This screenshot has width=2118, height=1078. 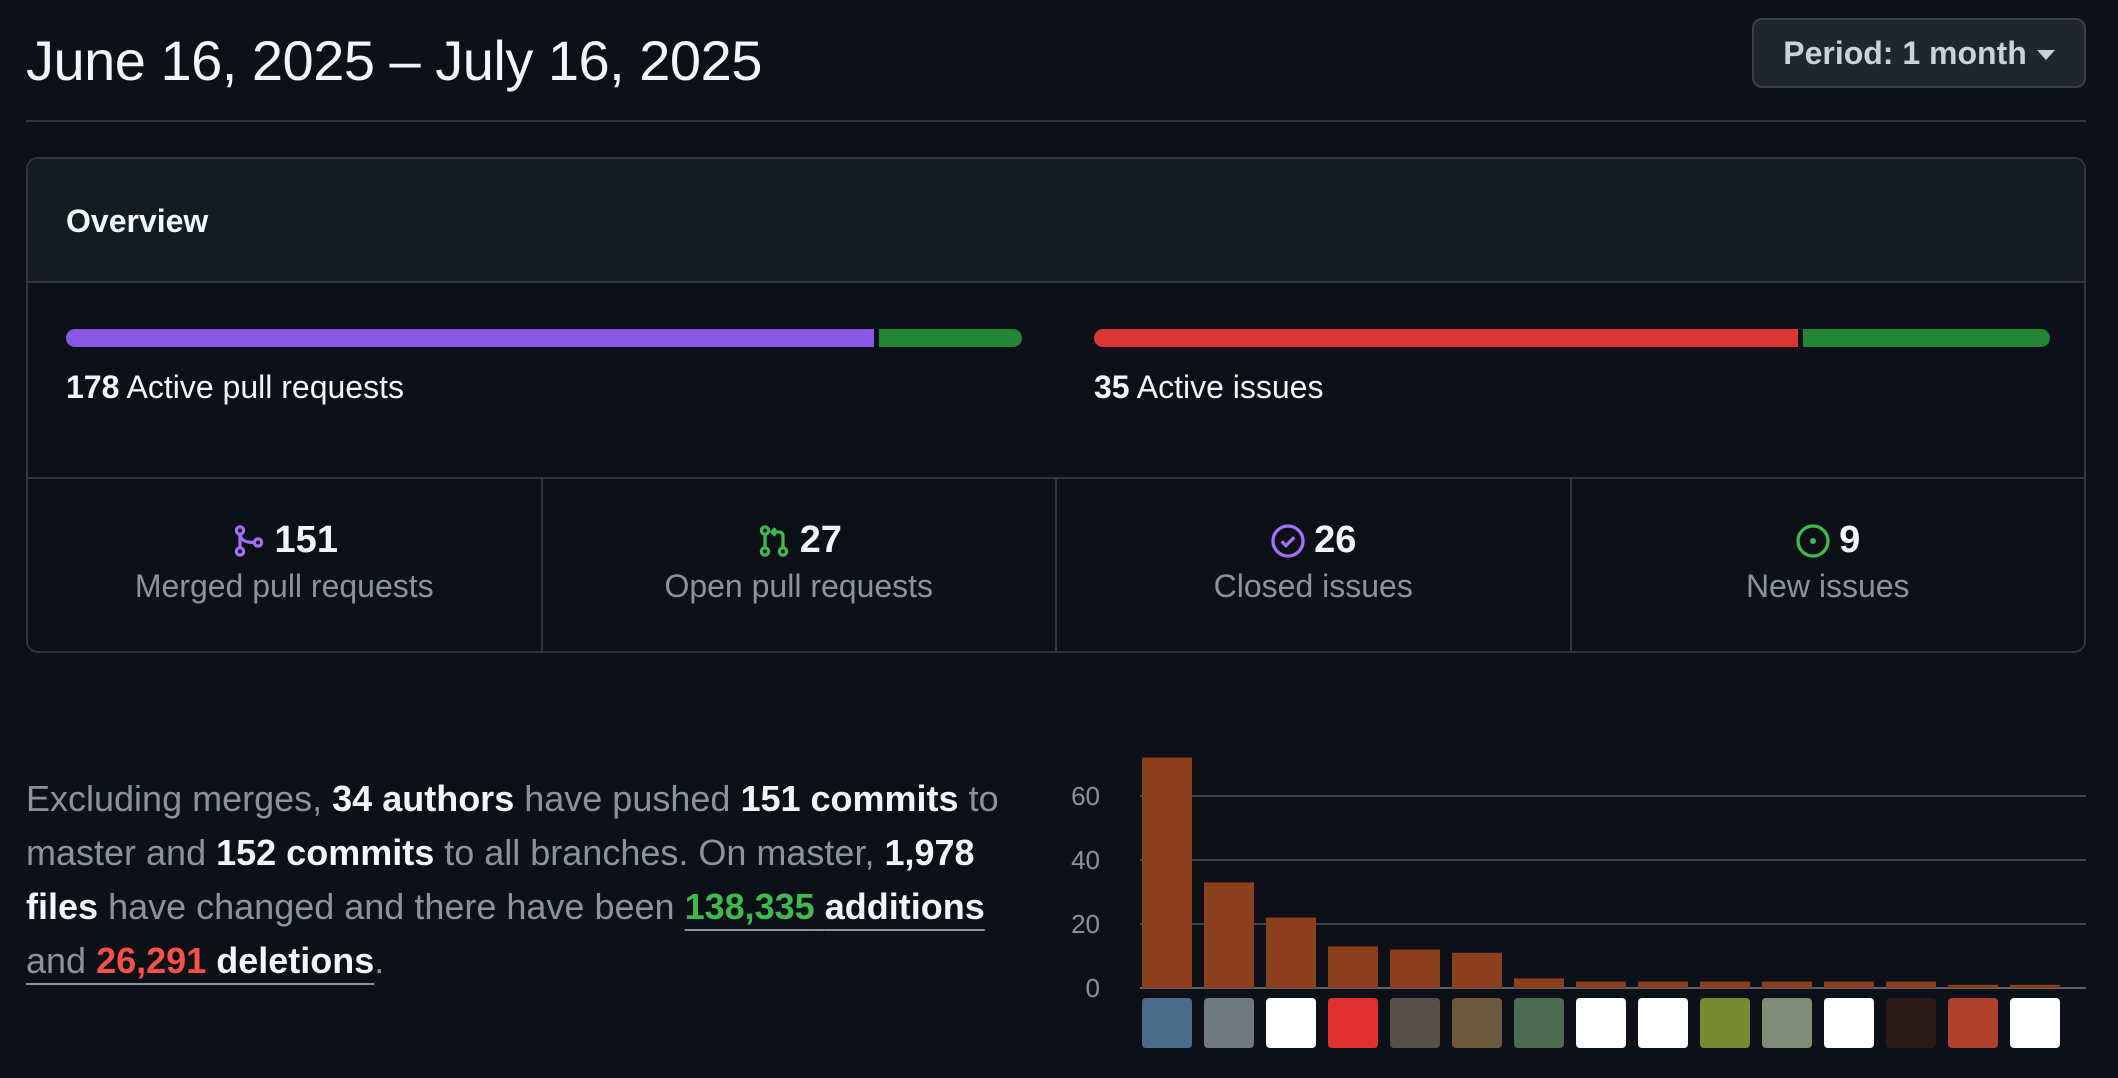 What do you see at coordinates (799, 586) in the screenshot?
I see `stat-label: Open pull requests` at bounding box center [799, 586].